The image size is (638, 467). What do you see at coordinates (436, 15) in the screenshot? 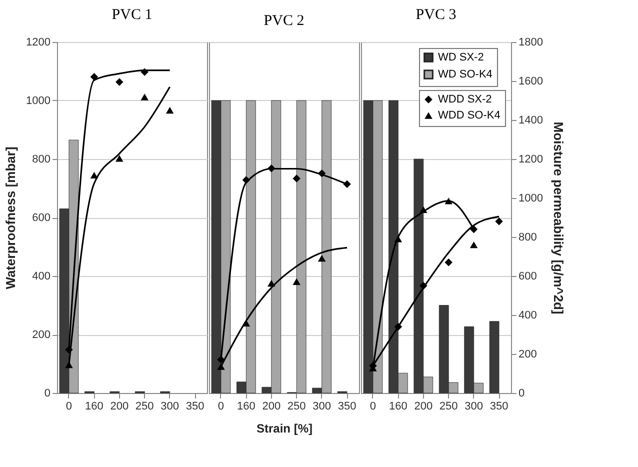
I see `text: PVC 3` at bounding box center [436, 15].